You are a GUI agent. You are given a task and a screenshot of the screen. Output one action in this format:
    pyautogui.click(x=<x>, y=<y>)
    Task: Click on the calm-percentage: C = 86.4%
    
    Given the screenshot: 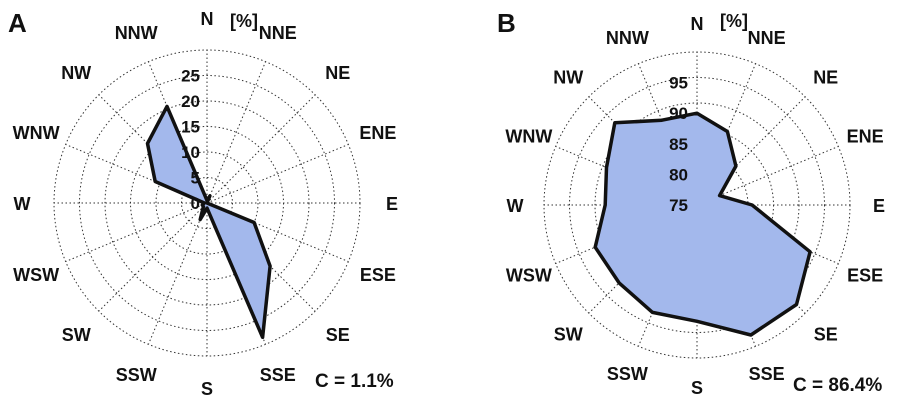 What is the action you would take?
    pyautogui.click(x=837, y=385)
    